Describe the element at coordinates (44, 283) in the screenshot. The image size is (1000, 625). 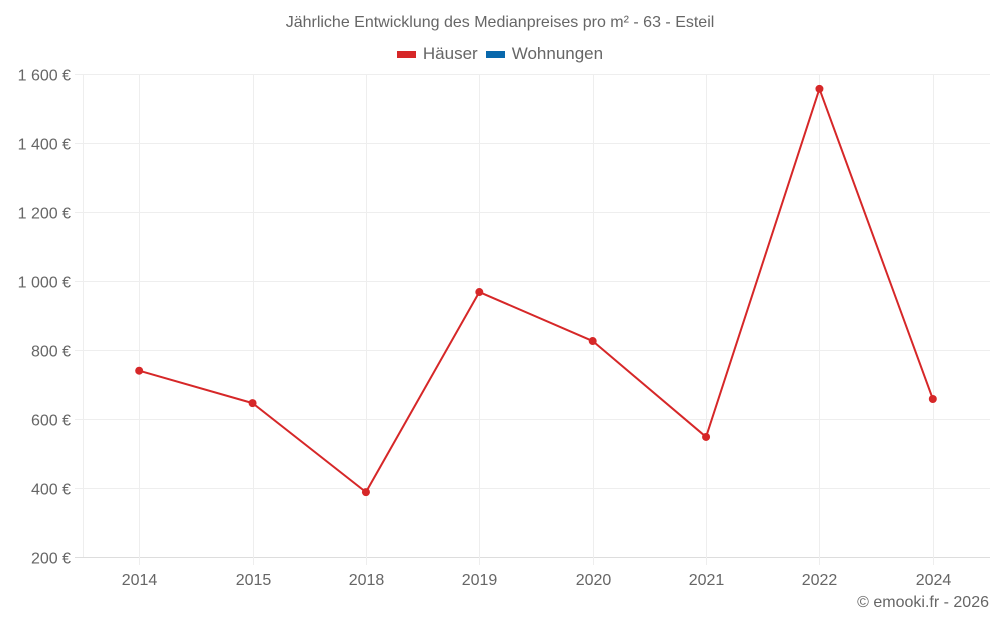
I see `y-tick-label: 1 000 €` at that location.